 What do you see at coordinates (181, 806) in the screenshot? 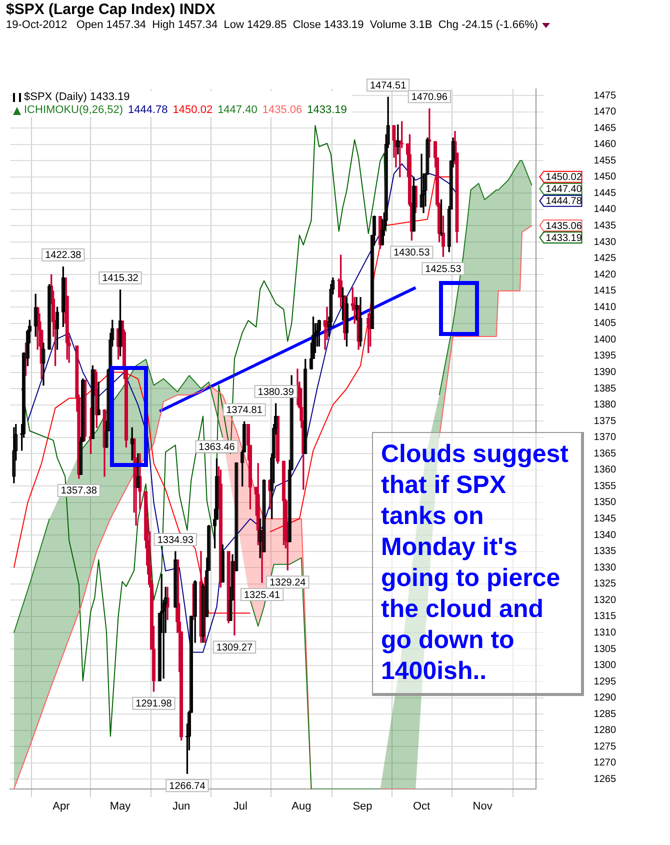
I see `x-tick-label: Jun` at bounding box center [181, 806].